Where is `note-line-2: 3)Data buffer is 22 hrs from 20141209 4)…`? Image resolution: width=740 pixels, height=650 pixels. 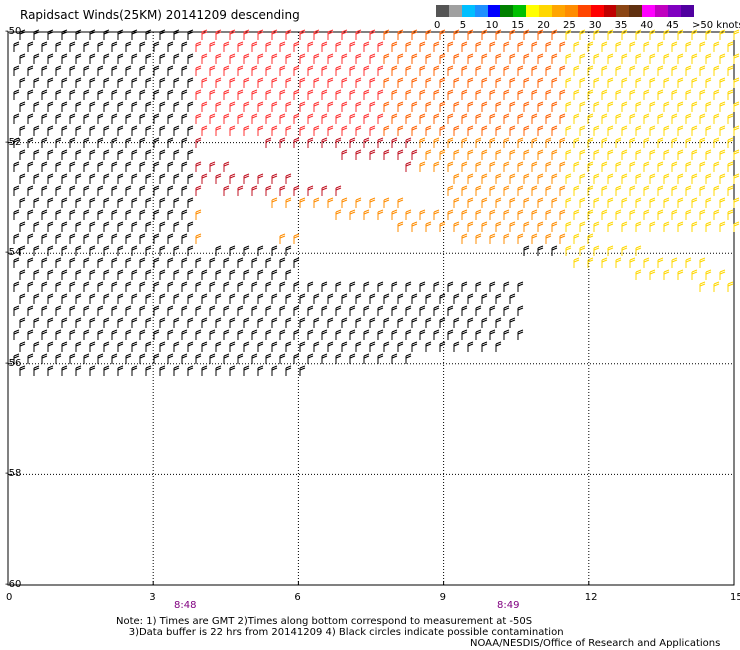 note-line-2: 3)Data buffer is 22 hrs from 20141209 4)… is located at coordinates (346, 632).